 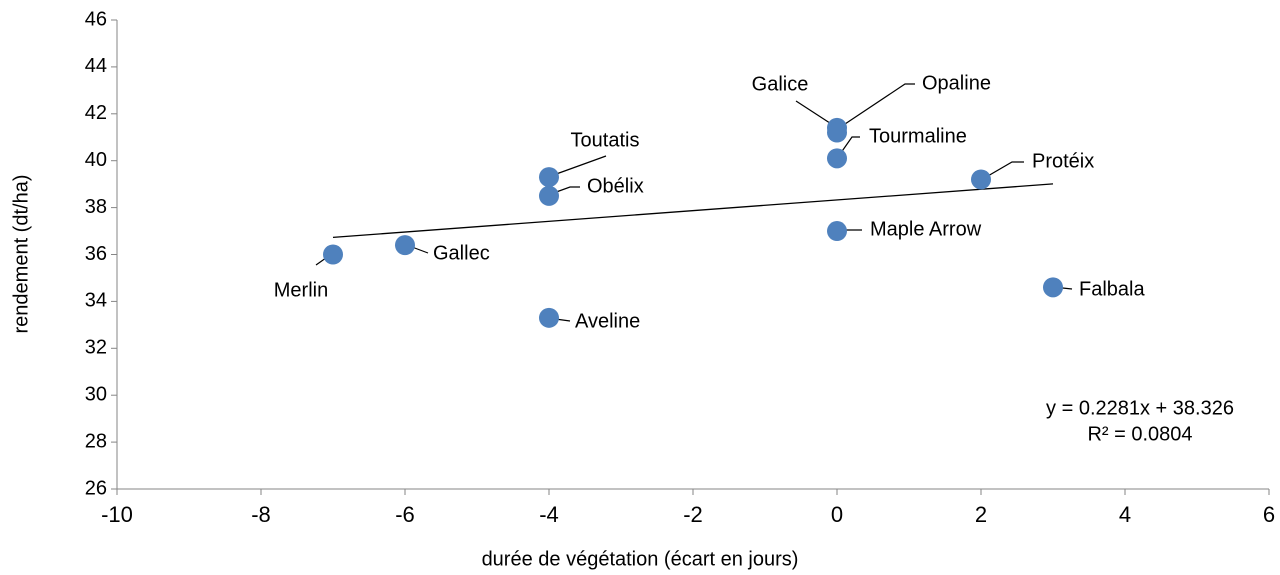 I want to click on point-label: Tourmaline, so click(x=918, y=136).